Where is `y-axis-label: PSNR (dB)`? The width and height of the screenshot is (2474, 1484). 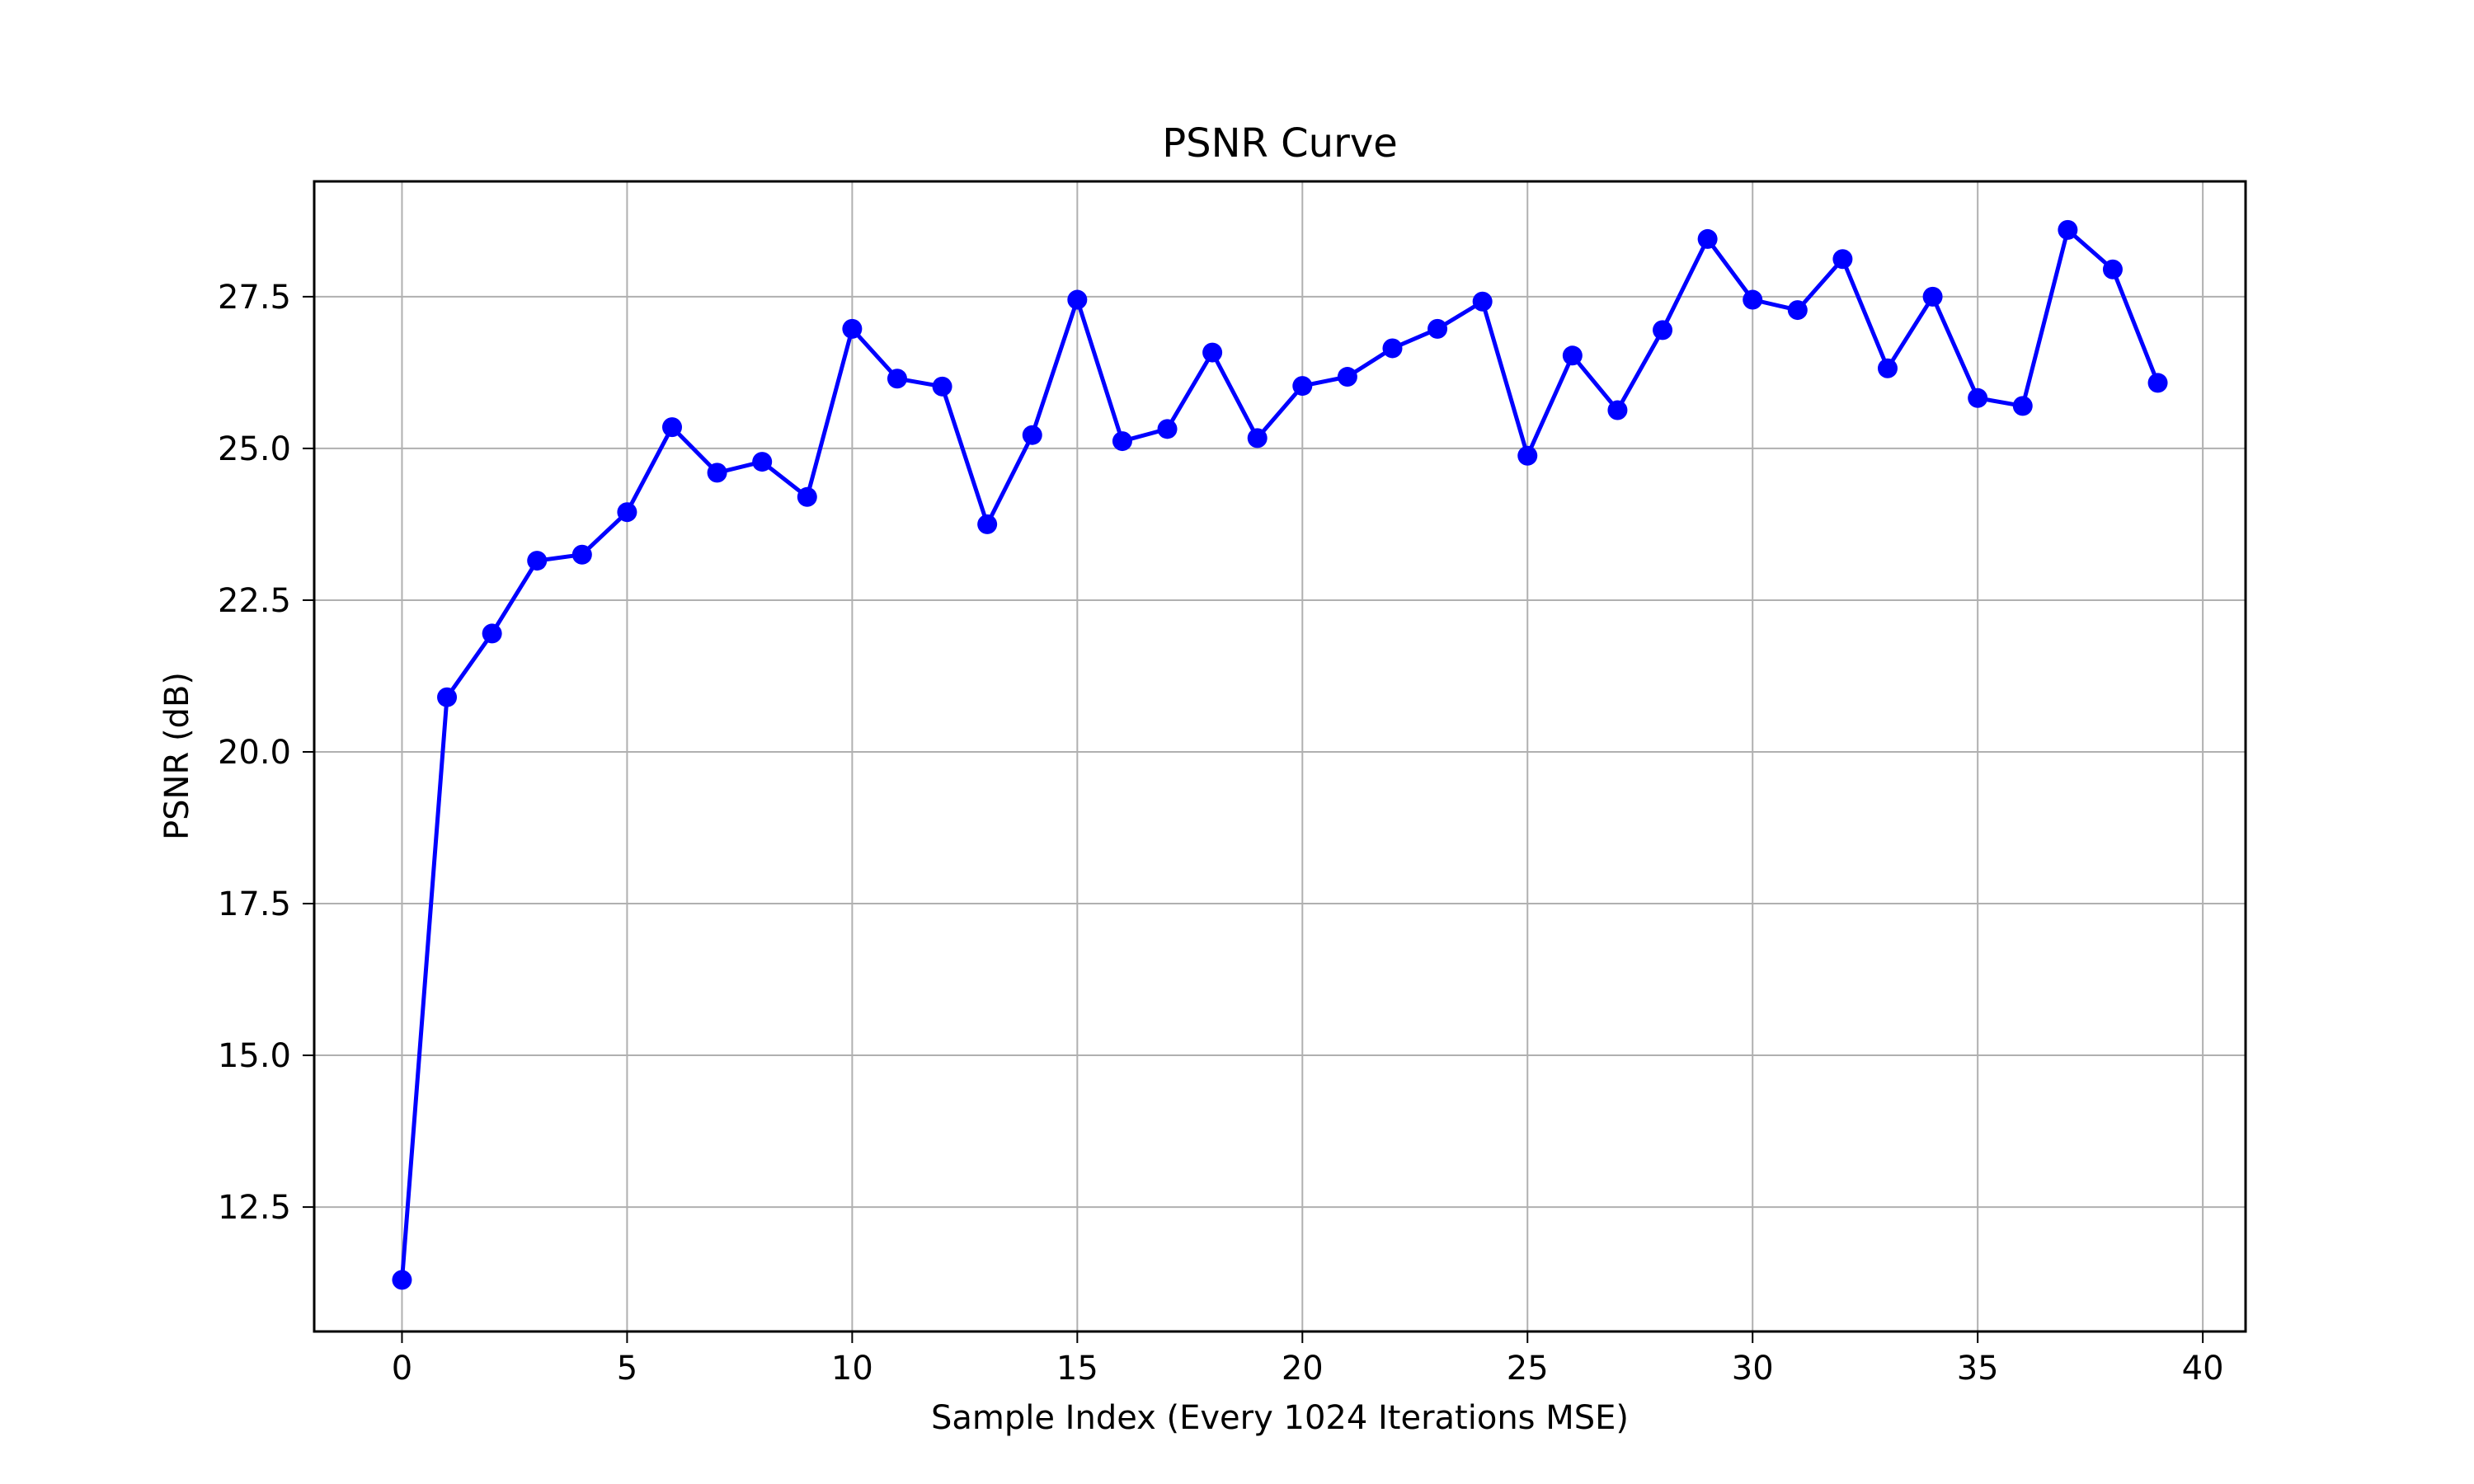 y-axis-label: PSNR (dB) is located at coordinates (177, 756).